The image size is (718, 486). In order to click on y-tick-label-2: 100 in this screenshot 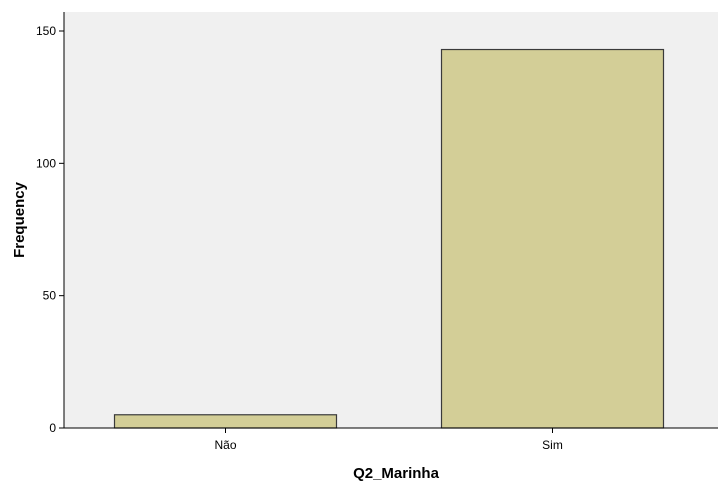, I will do `click(46, 163)`.